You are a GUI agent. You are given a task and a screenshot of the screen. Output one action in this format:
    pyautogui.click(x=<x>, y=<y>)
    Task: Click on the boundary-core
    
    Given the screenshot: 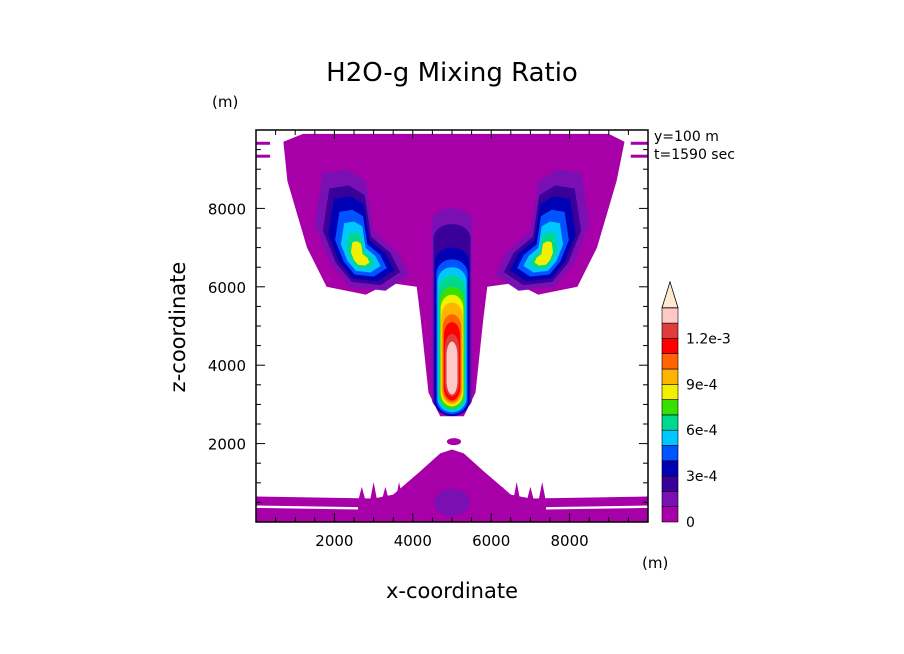 What is the action you would take?
    pyautogui.click(x=452, y=502)
    